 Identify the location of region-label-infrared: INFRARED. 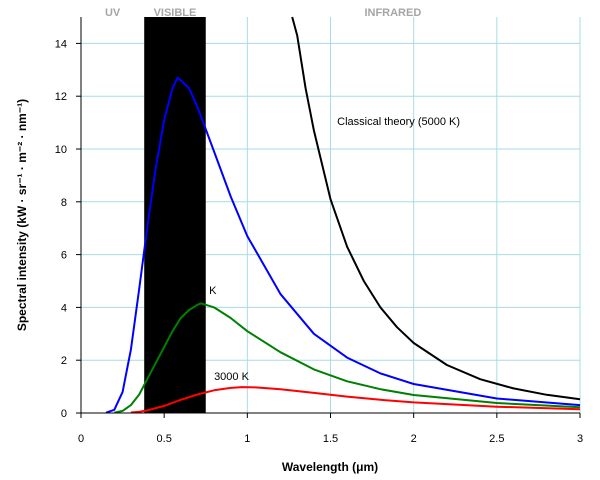
(392, 13).